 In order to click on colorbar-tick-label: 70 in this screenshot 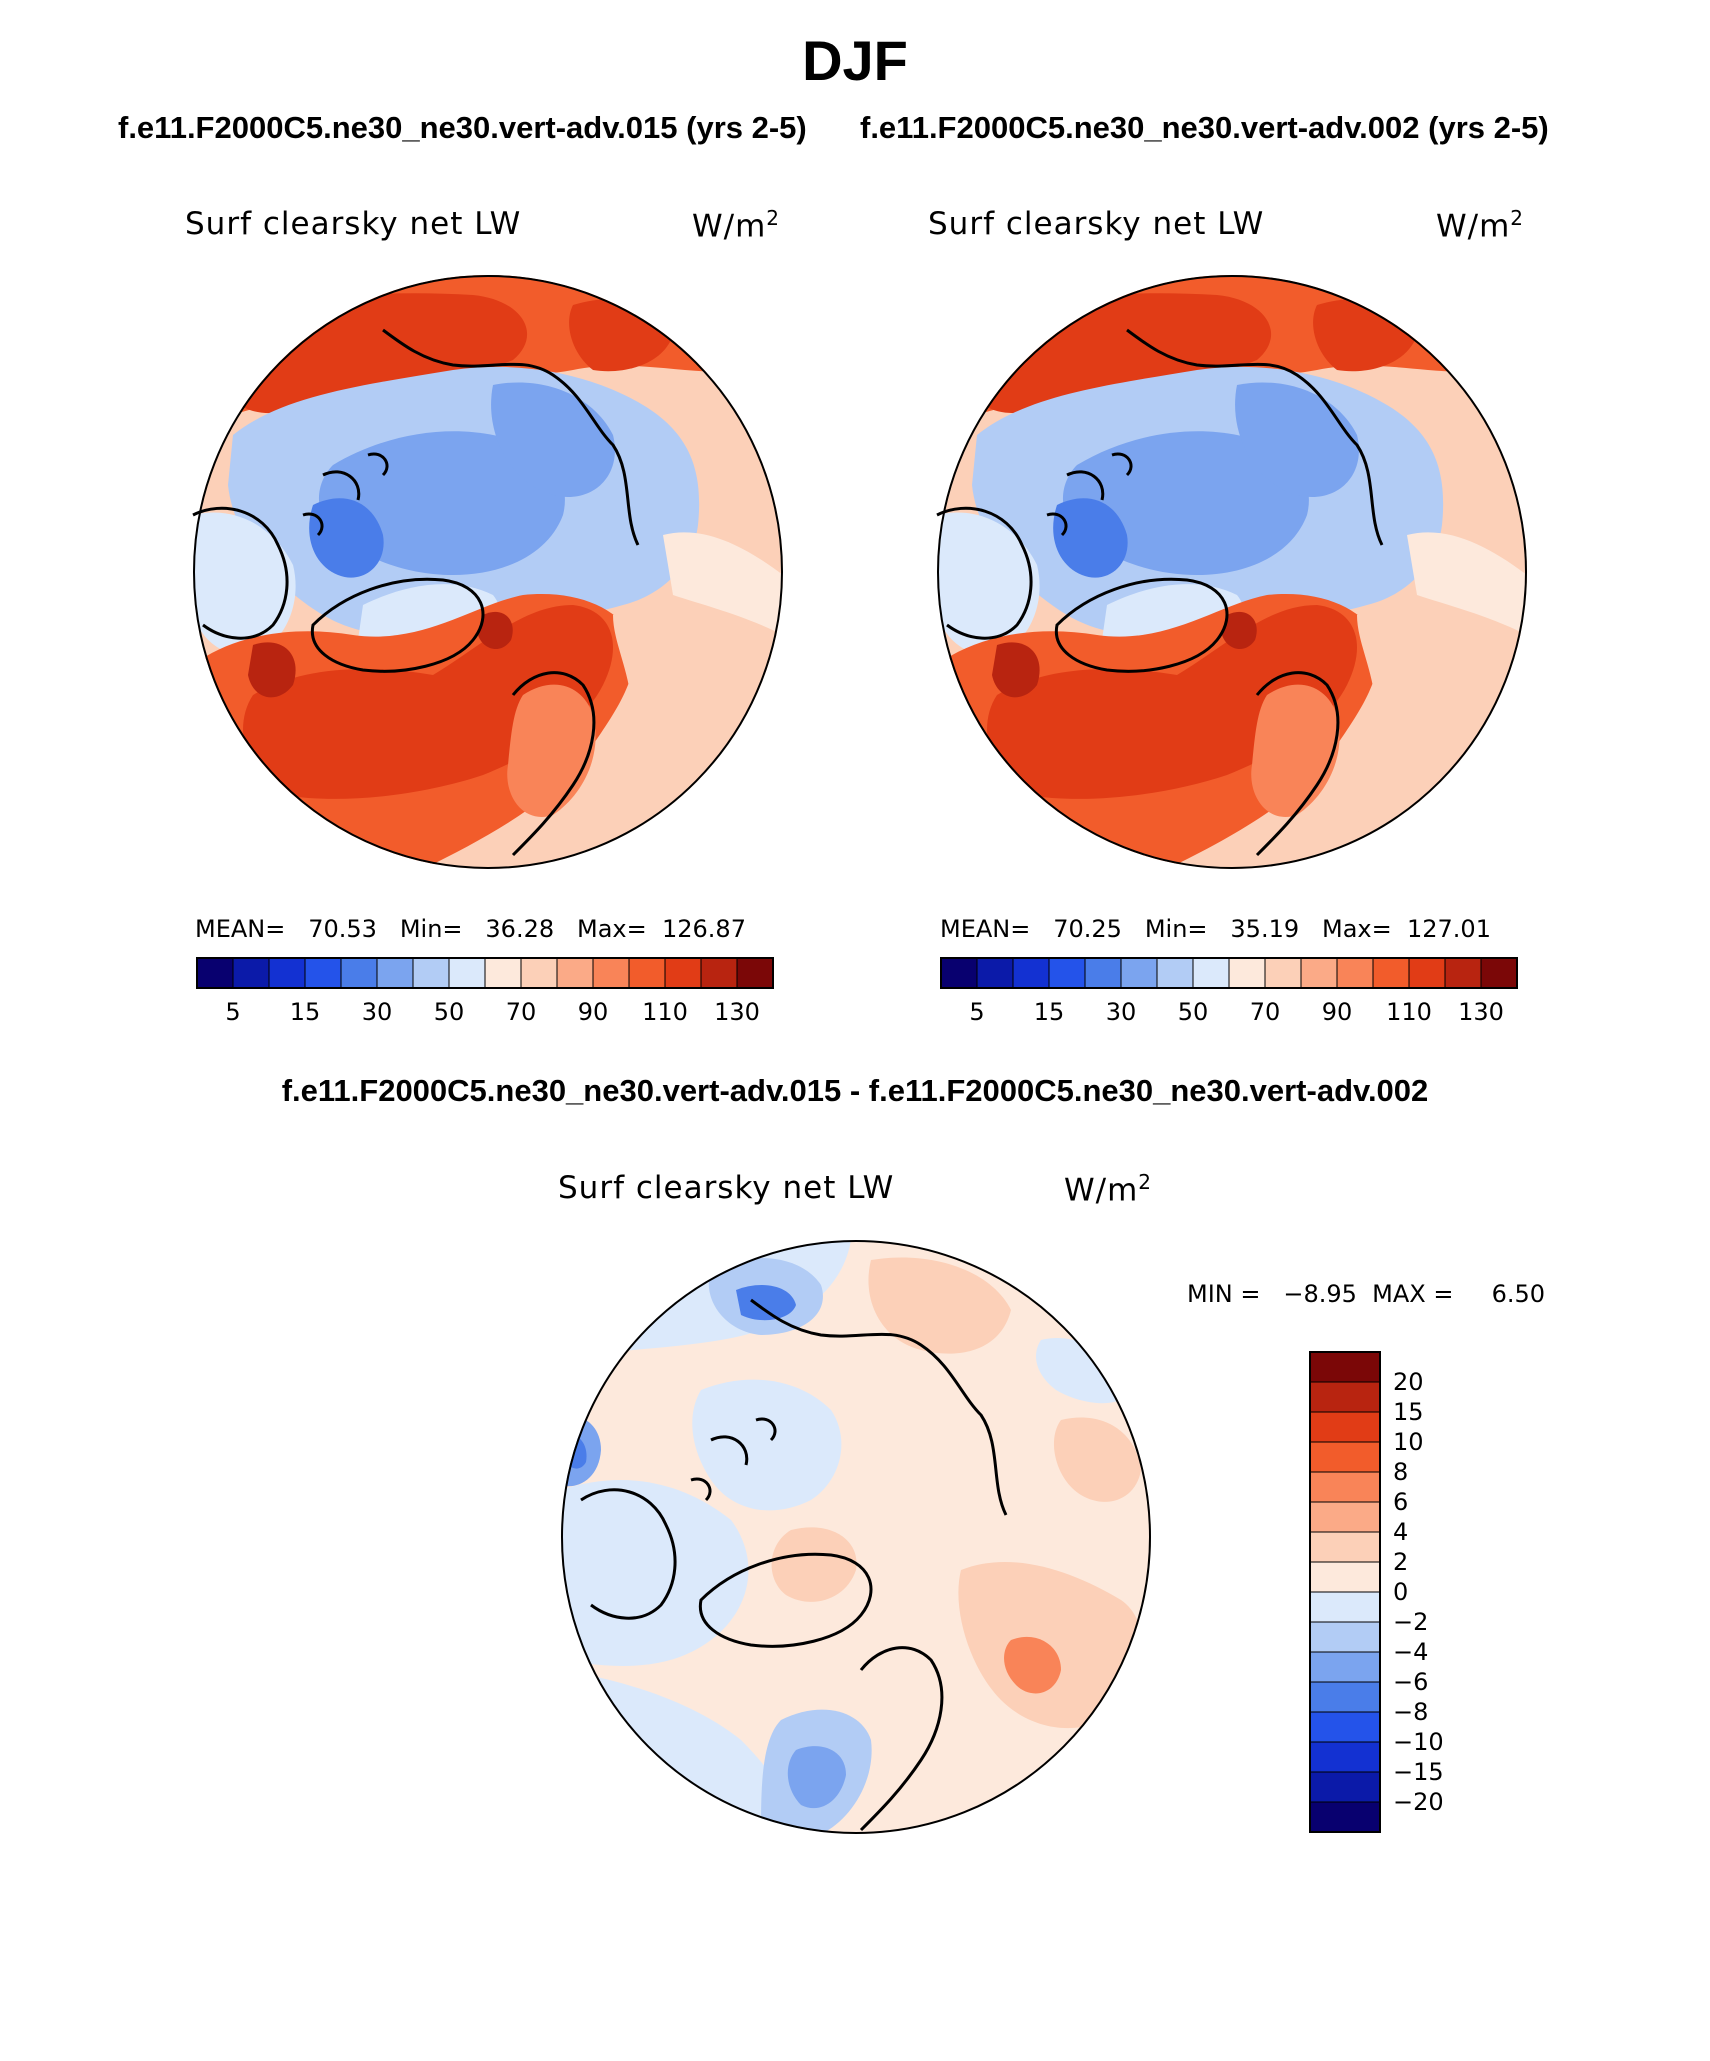, I will do `click(1265, 1012)`.